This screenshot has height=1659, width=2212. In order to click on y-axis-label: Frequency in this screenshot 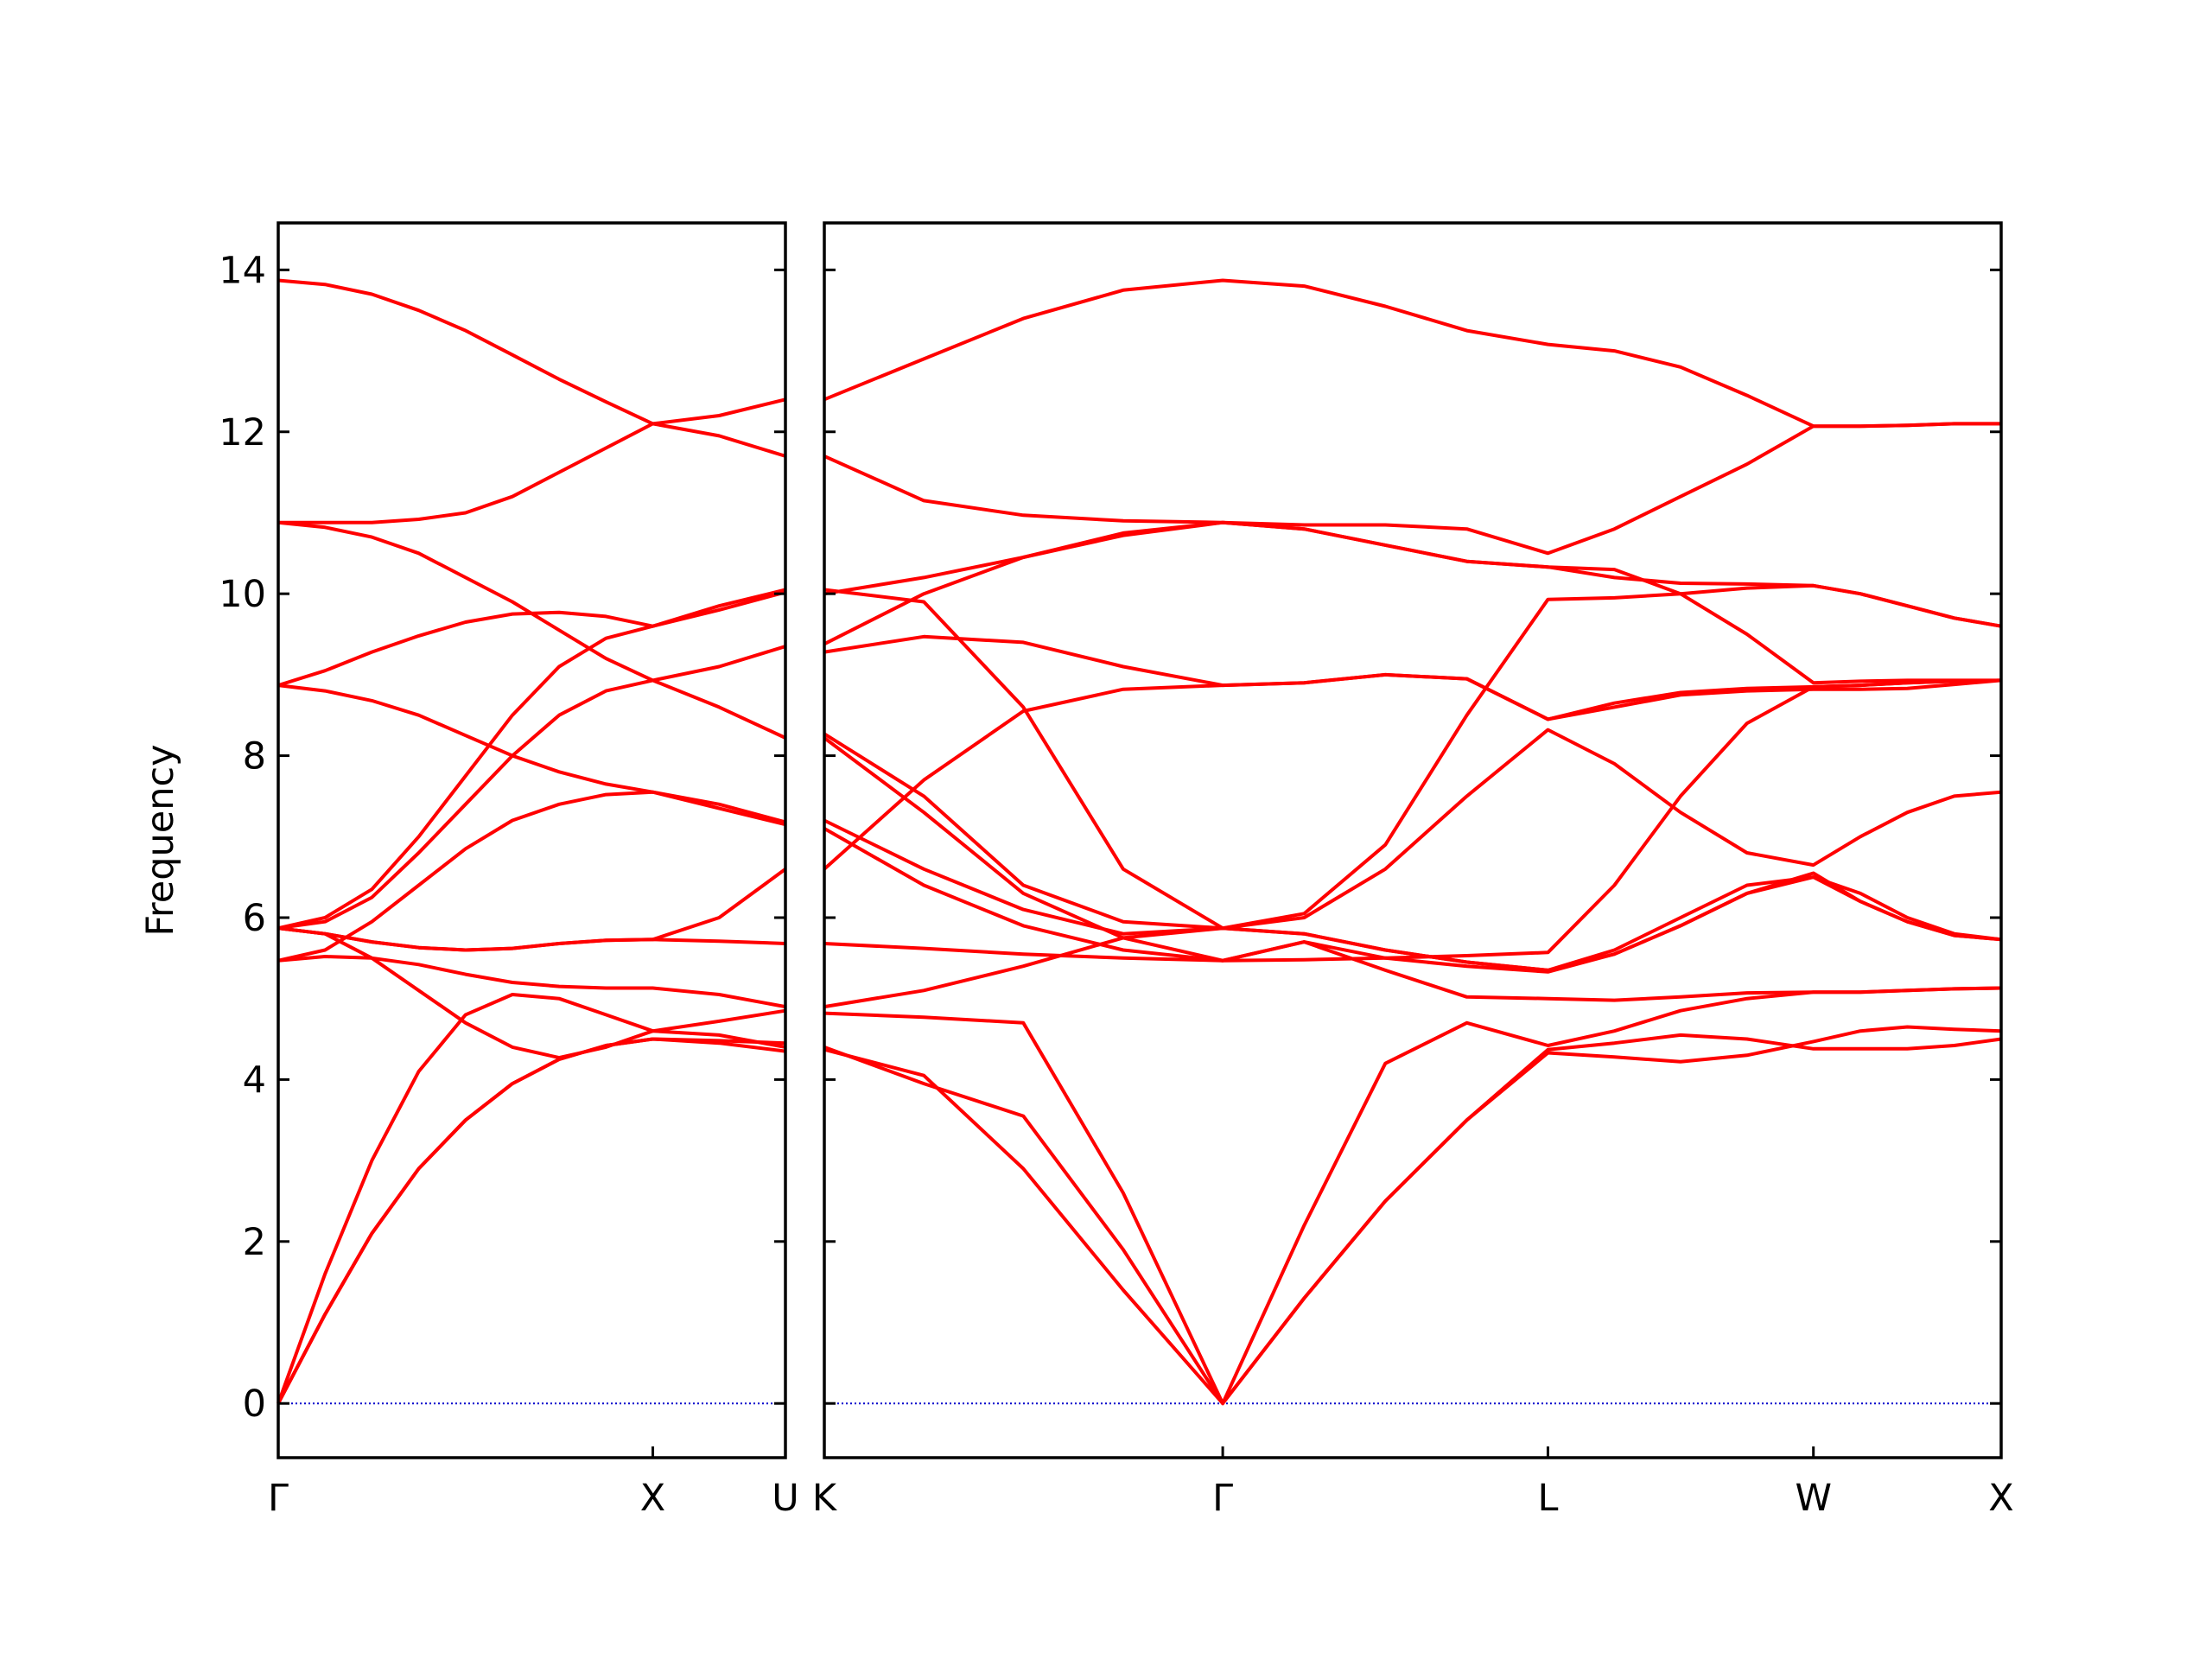, I will do `click(160, 840)`.